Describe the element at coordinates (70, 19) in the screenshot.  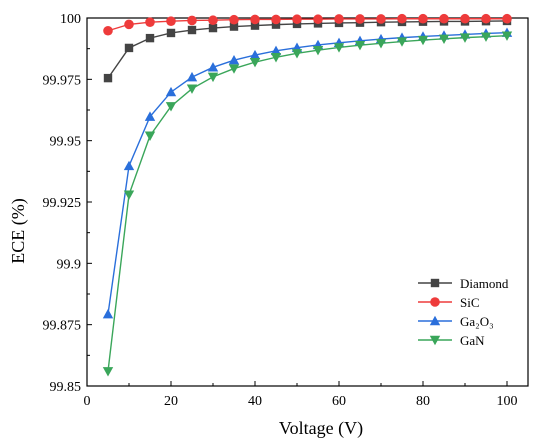
I see `y-tick-label: 100` at that location.